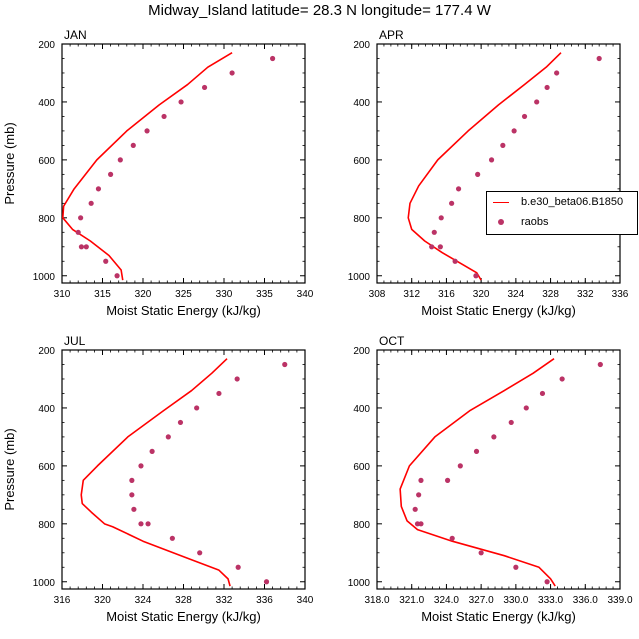  I want to click on legend-dot-swatch, so click(501, 222).